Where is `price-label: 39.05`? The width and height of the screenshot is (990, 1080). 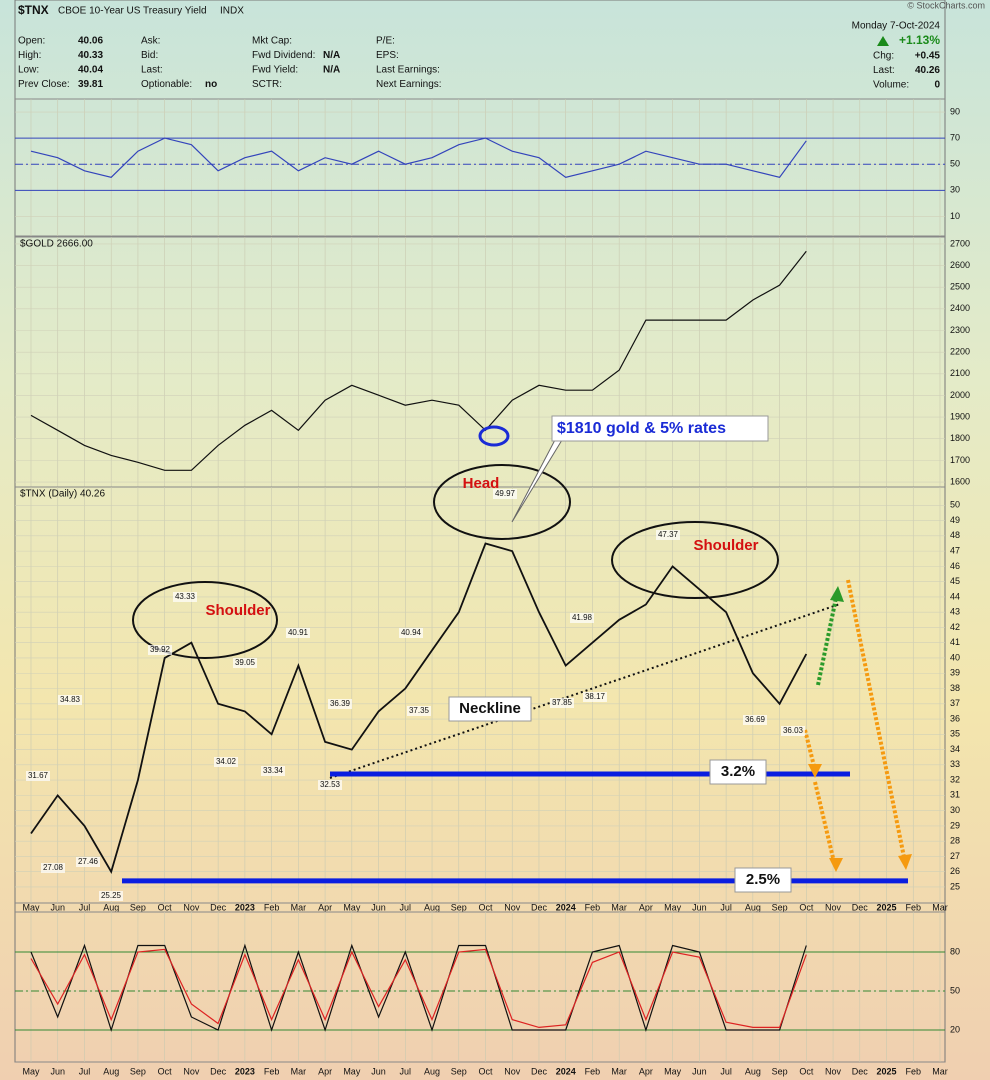 price-label: 39.05 is located at coordinates (245, 662).